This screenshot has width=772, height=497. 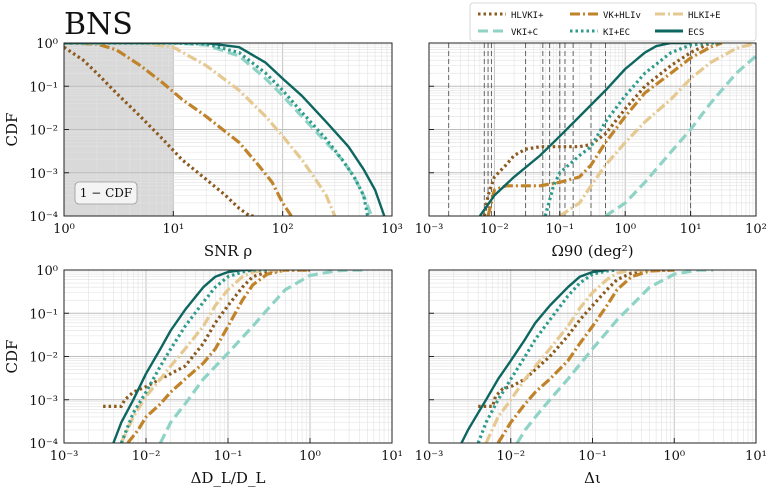 I want to click on legend-label: HLKI+E, so click(x=704, y=16).